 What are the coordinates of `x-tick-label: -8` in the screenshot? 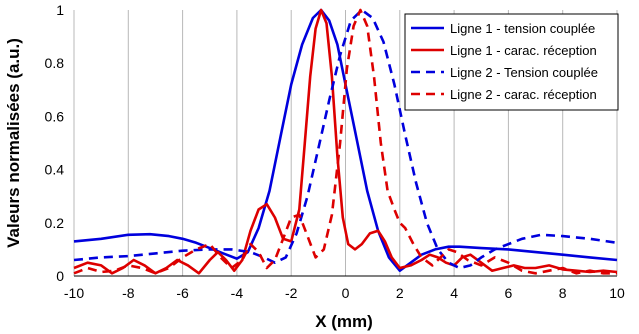 It's located at (128, 293).